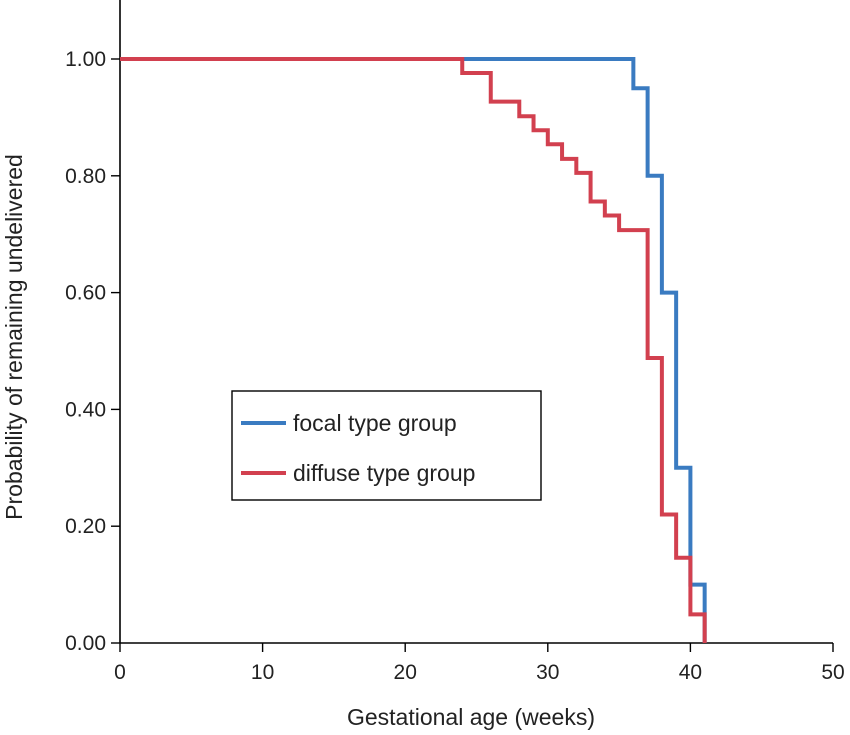  I want to click on y-tick-label: 0.40, so click(85, 409).